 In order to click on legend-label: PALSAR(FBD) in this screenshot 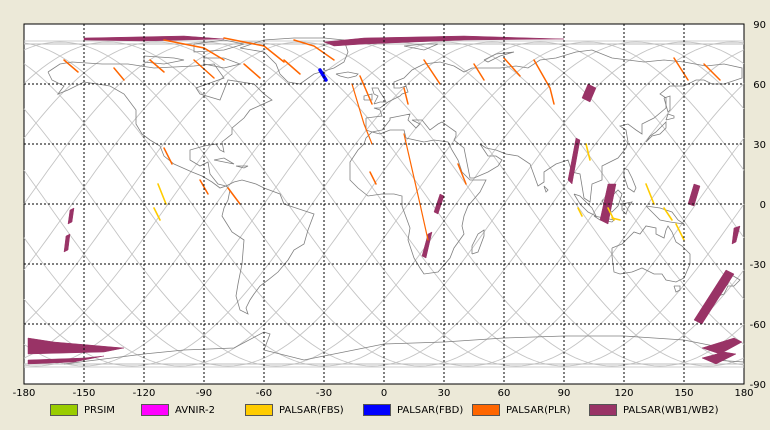, I will do `click(430, 410)`.